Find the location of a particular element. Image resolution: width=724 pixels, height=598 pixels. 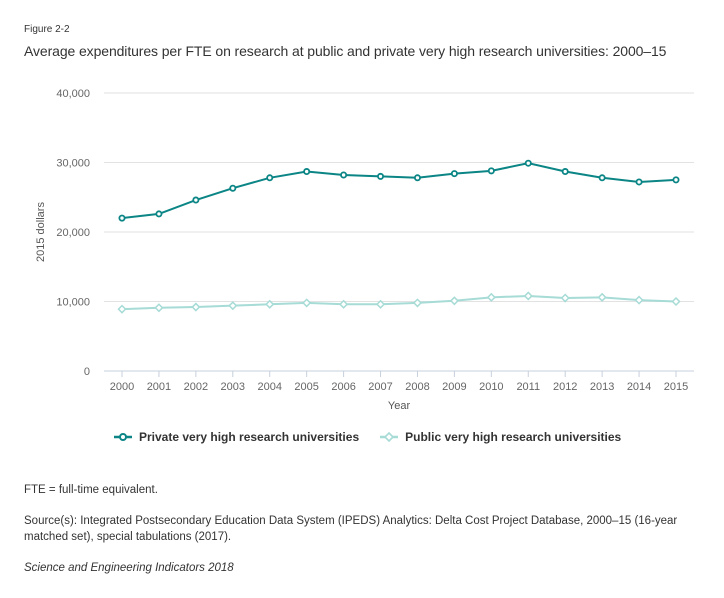

x-tick-label: 2013 is located at coordinates (602, 387).